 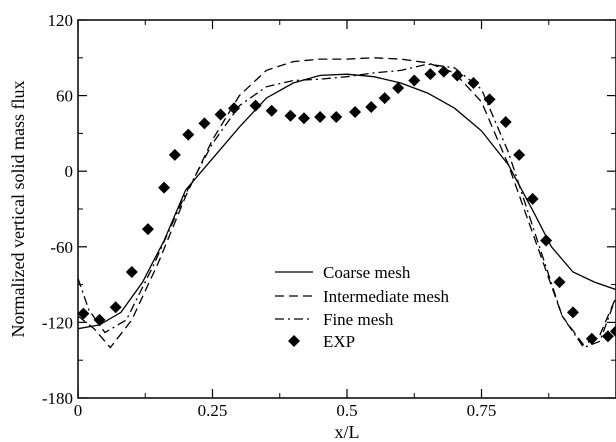 I want to click on y-axis-title: Normalized vertical solid mass flux, so click(x=18, y=209).